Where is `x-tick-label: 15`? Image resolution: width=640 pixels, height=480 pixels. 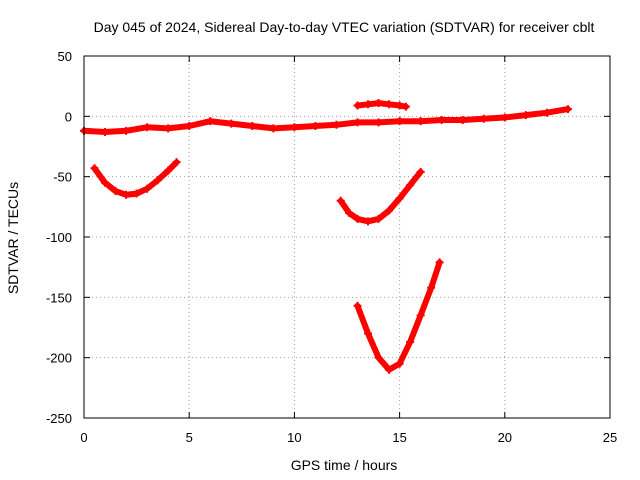 x-tick-label: 15 is located at coordinates (399, 437).